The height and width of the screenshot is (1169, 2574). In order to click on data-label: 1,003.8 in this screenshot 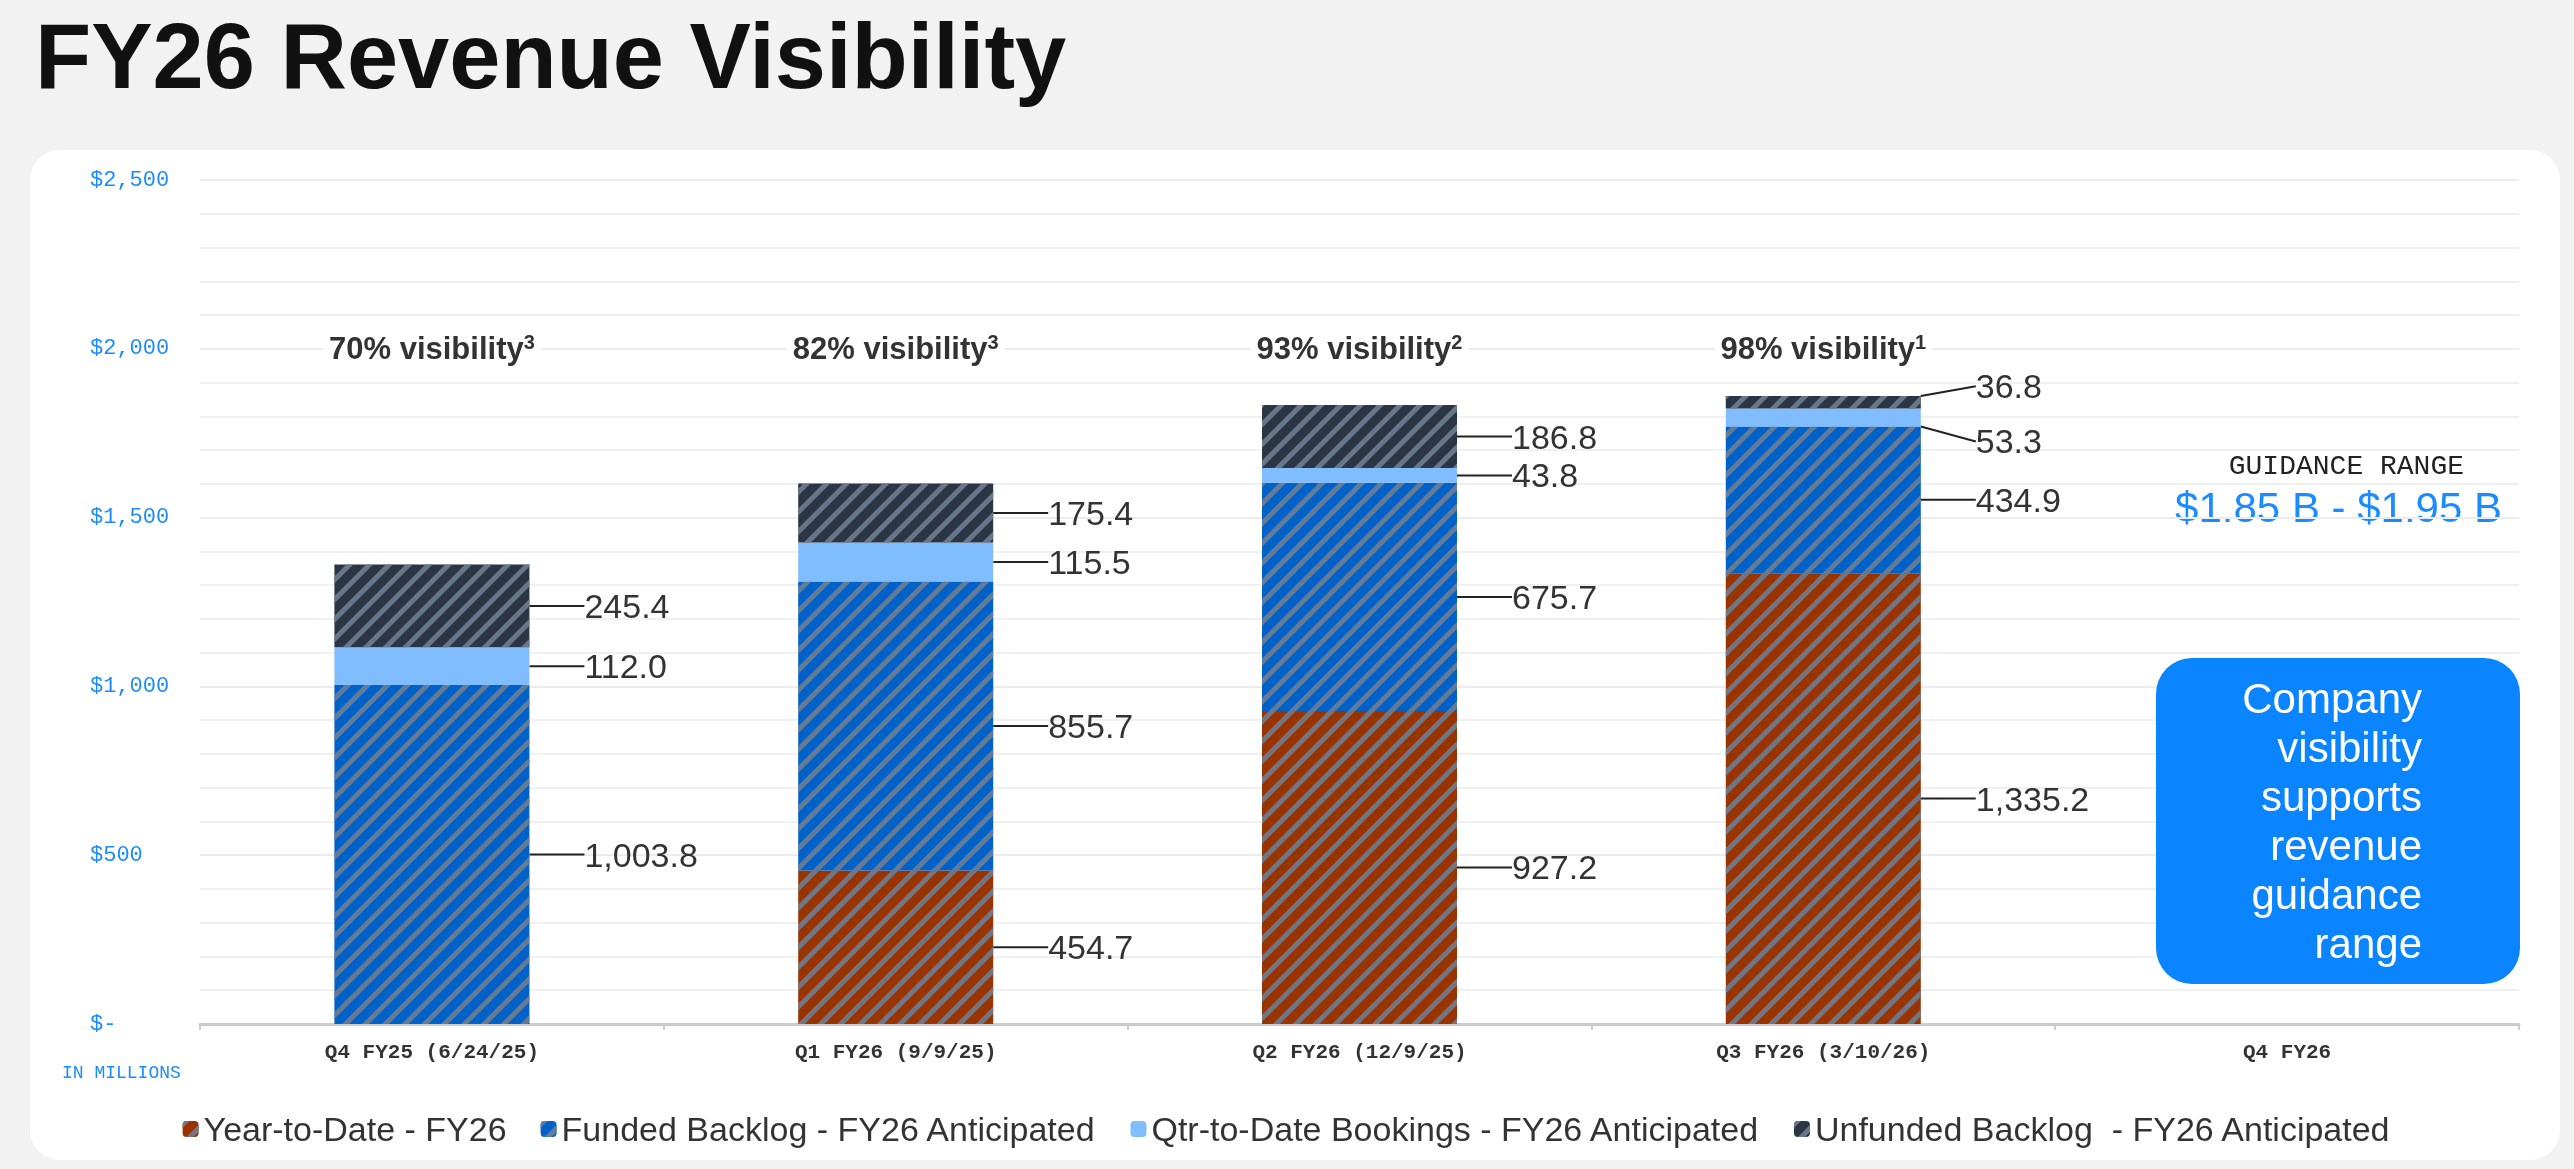, I will do `click(641, 854)`.